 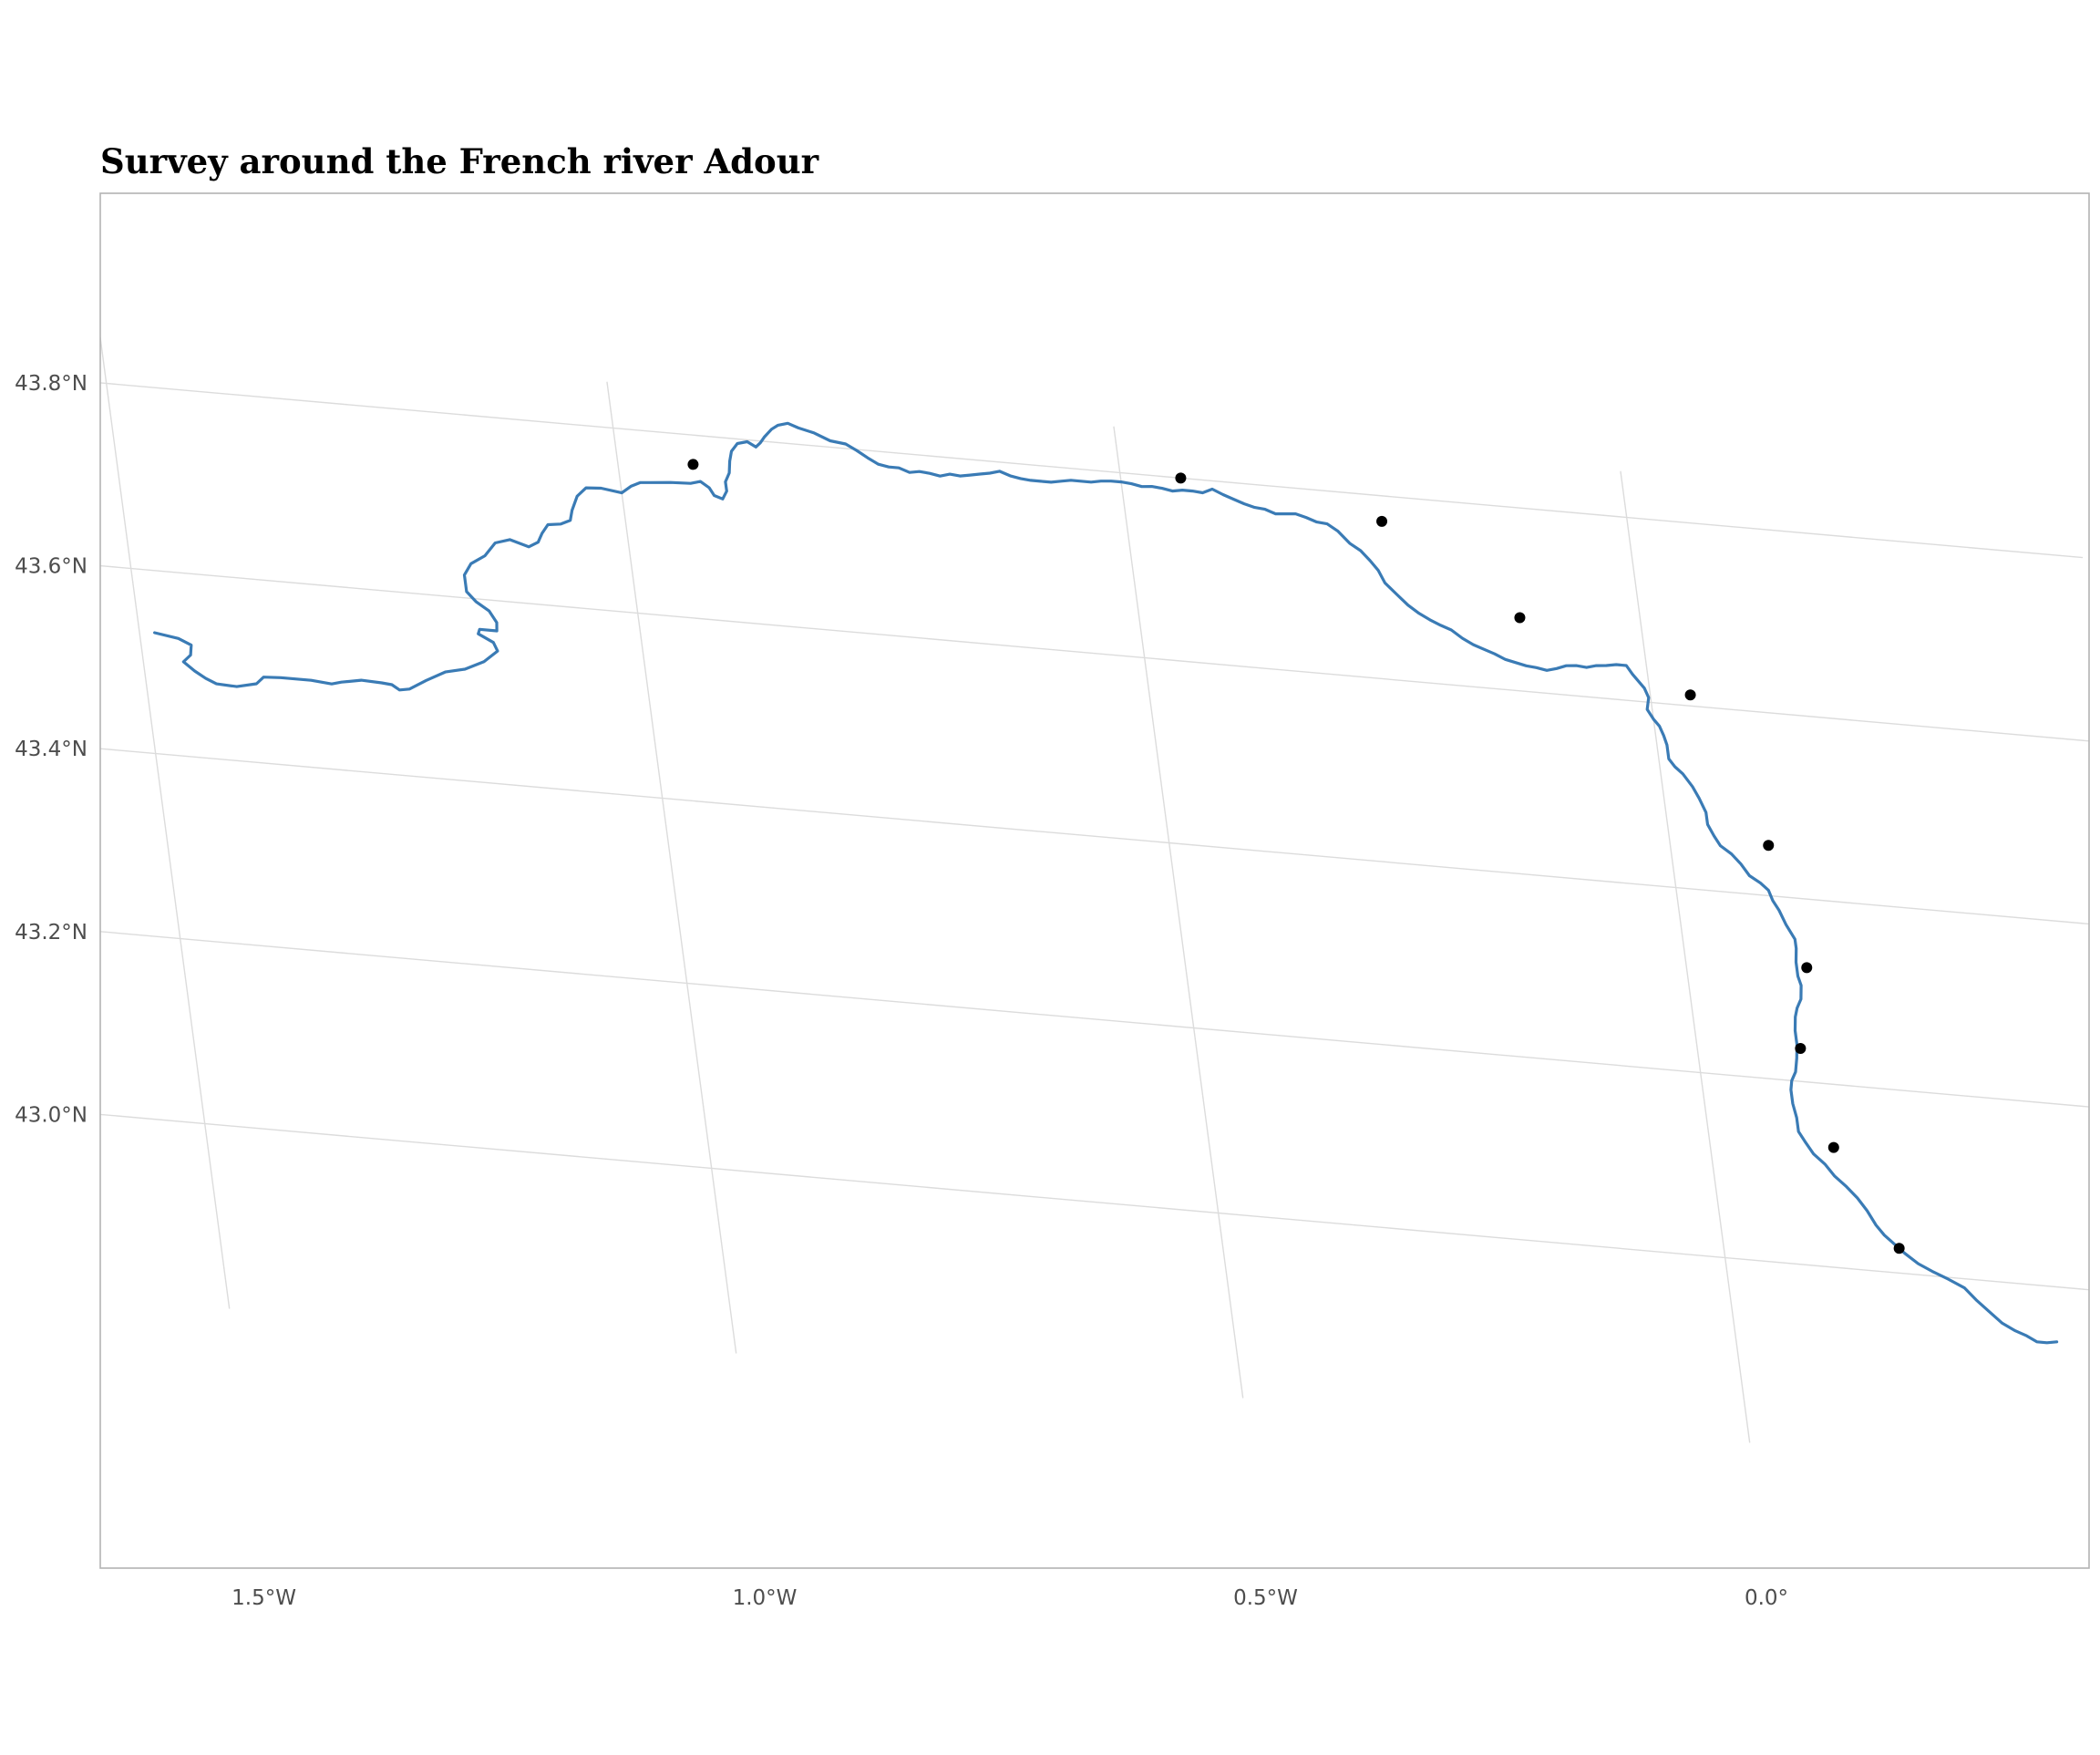 What do you see at coordinates (1766, 1598) in the screenshot?
I see `longitude-tick-label: 0.0°` at bounding box center [1766, 1598].